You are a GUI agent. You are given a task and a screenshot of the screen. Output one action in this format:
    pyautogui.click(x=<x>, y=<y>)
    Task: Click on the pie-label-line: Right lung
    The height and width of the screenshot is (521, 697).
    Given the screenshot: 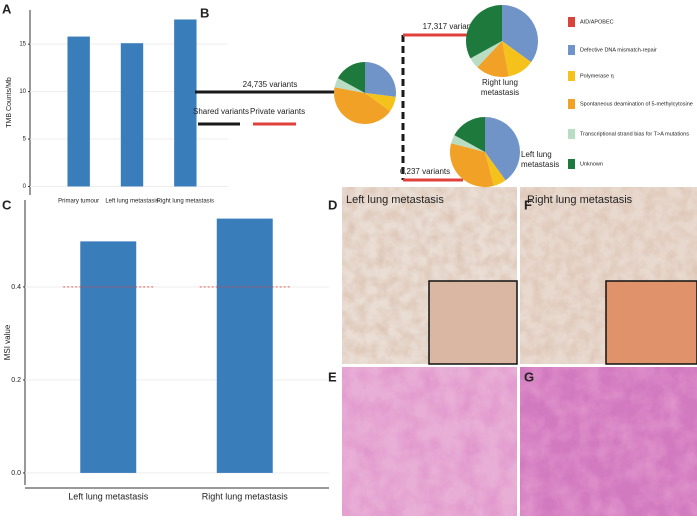 What is the action you would take?
    pyautogui.click(x=500, y=82)
    